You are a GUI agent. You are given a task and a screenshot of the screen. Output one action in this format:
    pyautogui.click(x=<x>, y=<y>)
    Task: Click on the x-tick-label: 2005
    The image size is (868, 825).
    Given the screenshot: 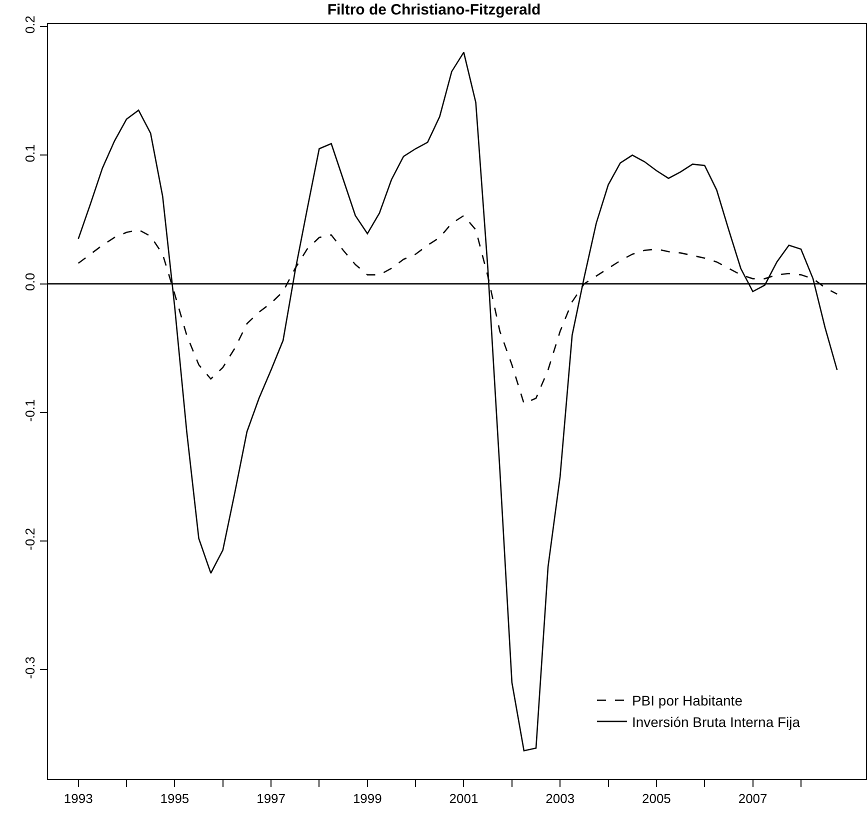 What is the action you would take?
    pyautogui.click(x=656, y=798)
    